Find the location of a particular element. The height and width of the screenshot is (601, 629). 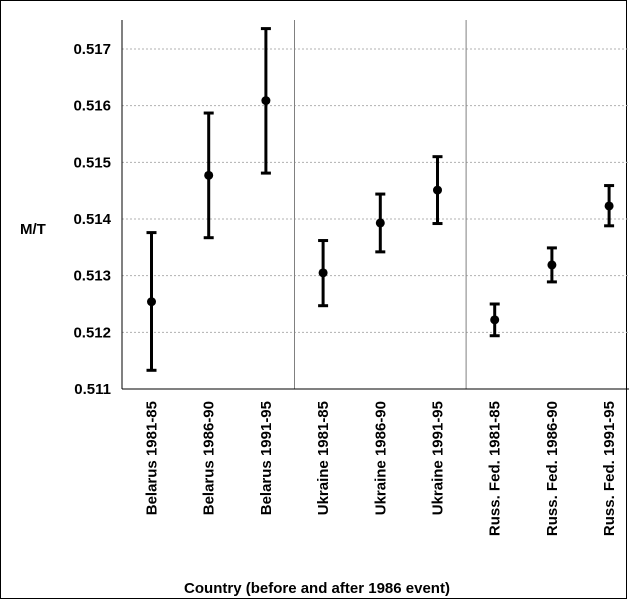

category-label: Russ. Fed. 1981-85 is located at coordinates (495, 468).